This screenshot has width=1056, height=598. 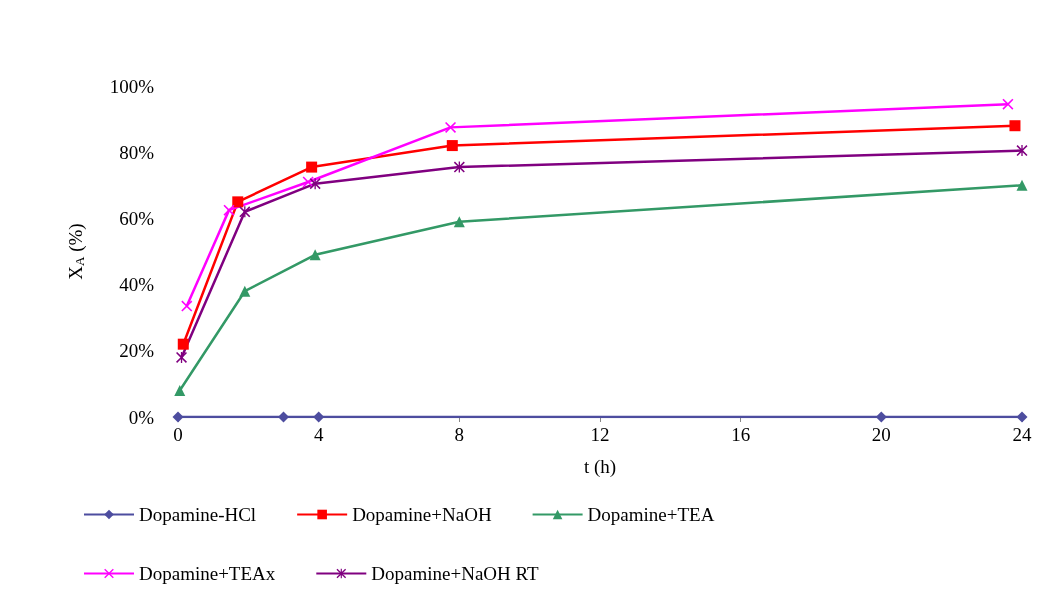 What do you see at coordinates (1022, 434) in the screenshot?
I see `x-tick-label: 24` at bounding box center [1022, 434].